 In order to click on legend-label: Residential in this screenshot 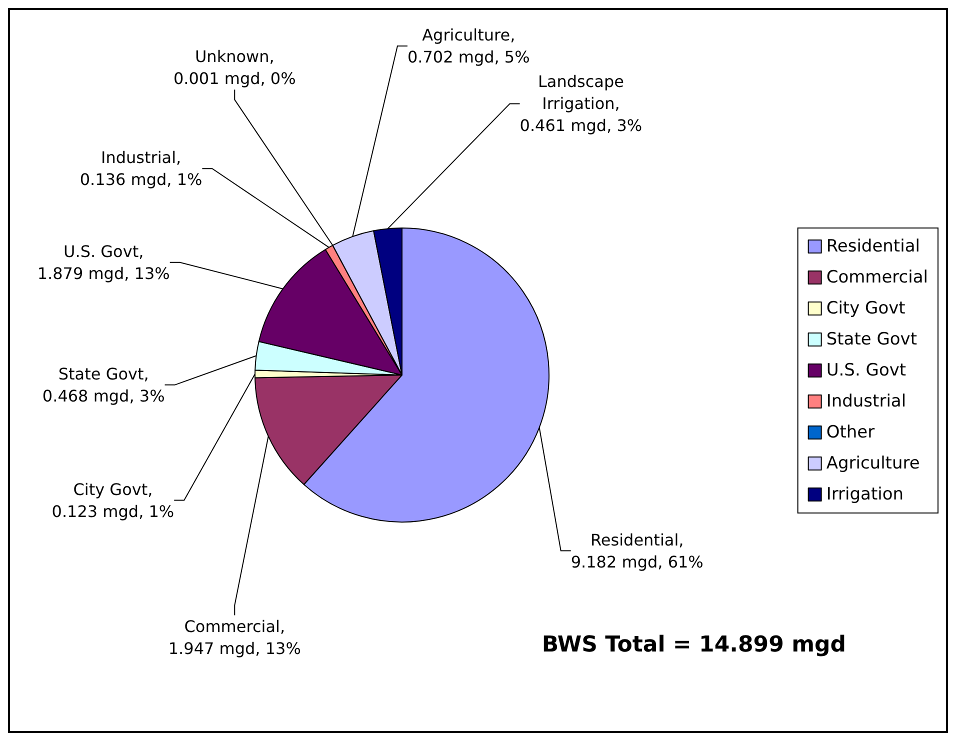, I will do `click(873, 246)`.